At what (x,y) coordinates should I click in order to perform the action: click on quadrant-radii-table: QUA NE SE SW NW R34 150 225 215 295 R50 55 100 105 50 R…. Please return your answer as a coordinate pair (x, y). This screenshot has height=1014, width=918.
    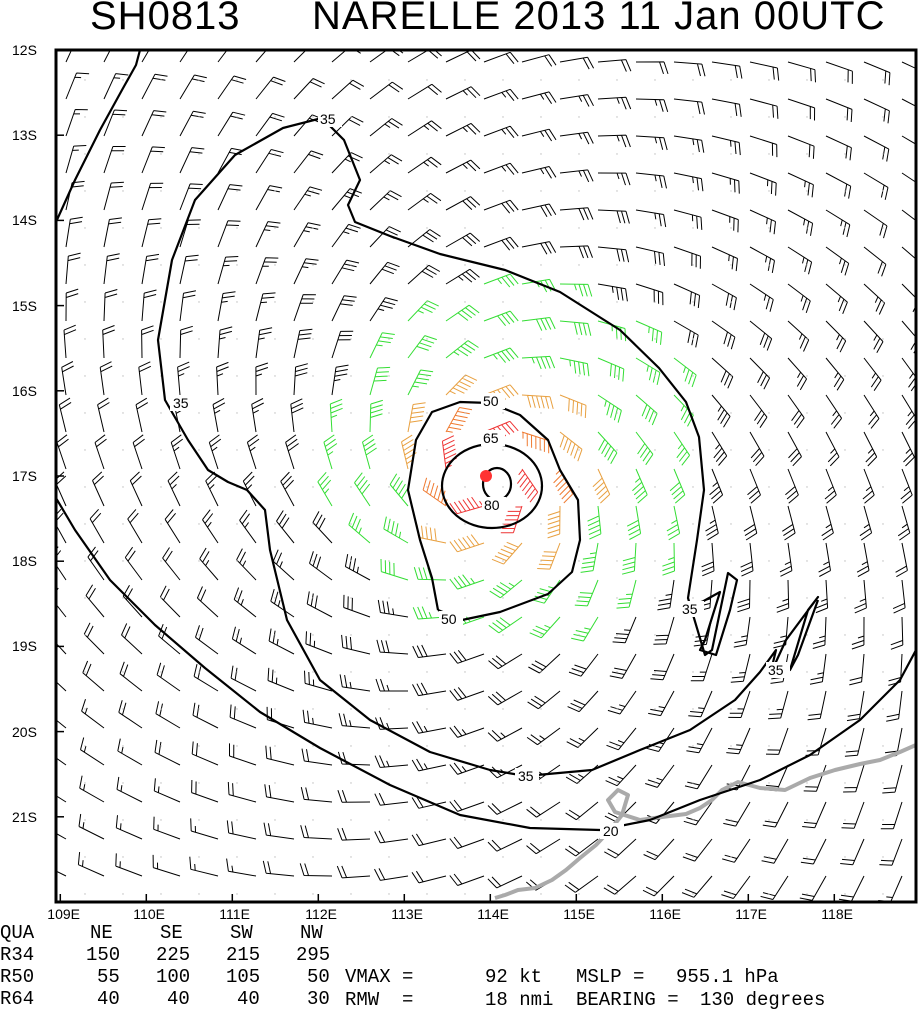
    Looking at the image, I should click on (459, 969).